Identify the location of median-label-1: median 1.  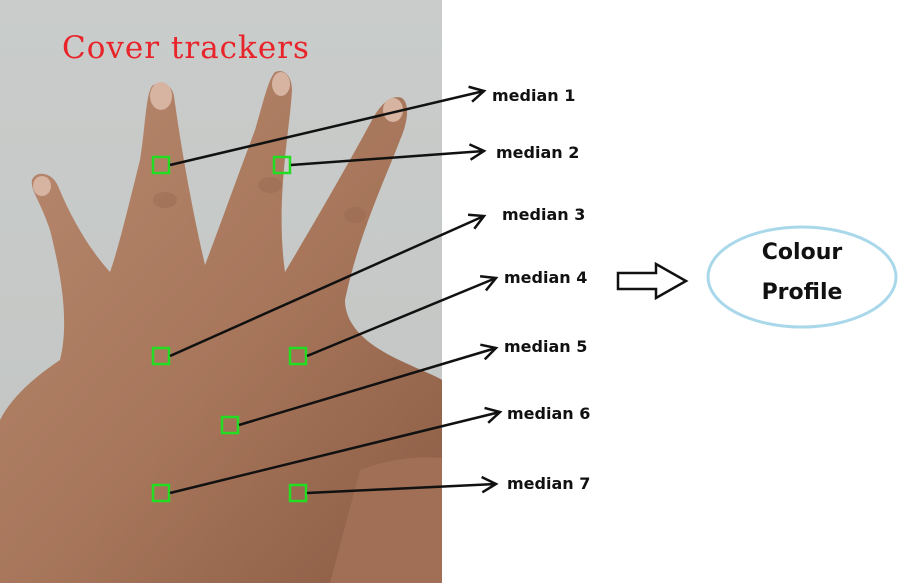
(534, 95).